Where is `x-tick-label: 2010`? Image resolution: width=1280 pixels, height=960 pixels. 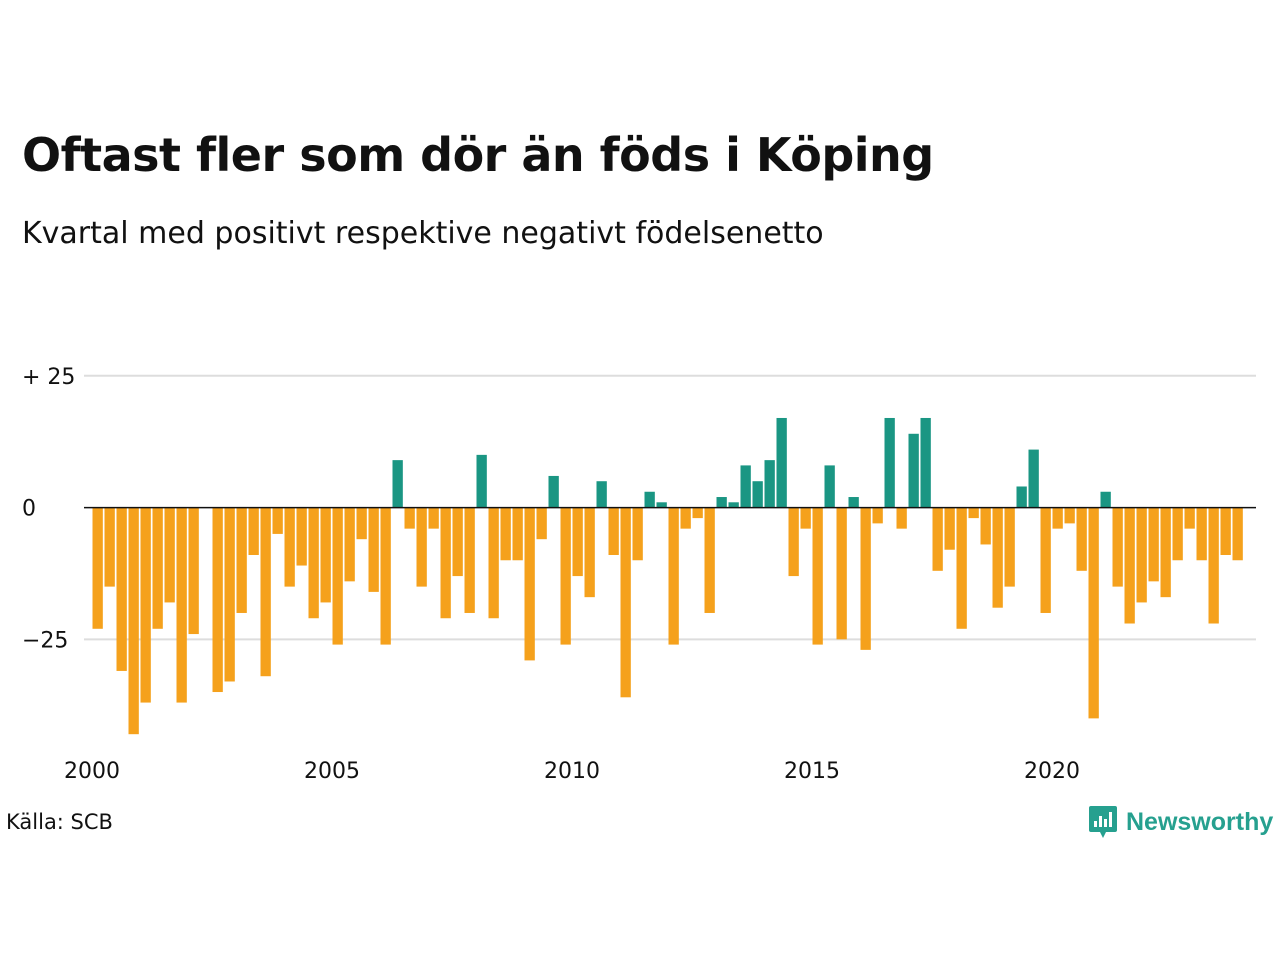
x-tick-label: 2010 is located at coordinates (572, 771).